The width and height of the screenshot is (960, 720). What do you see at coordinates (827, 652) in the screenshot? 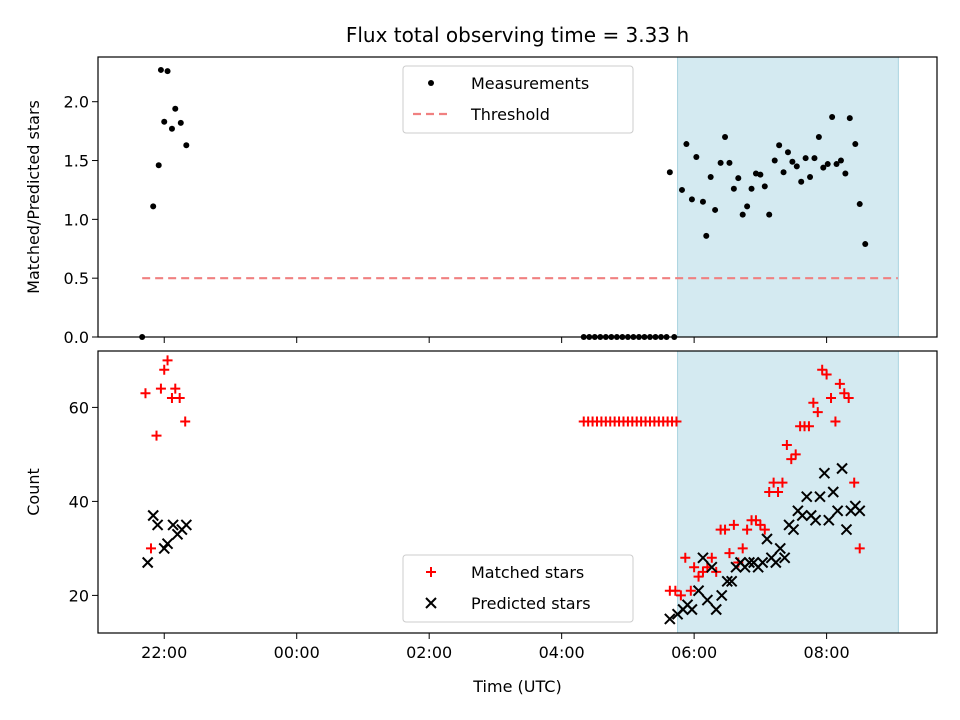
I see `x-tick-label: 08:00` at bounding box center [827, 652].